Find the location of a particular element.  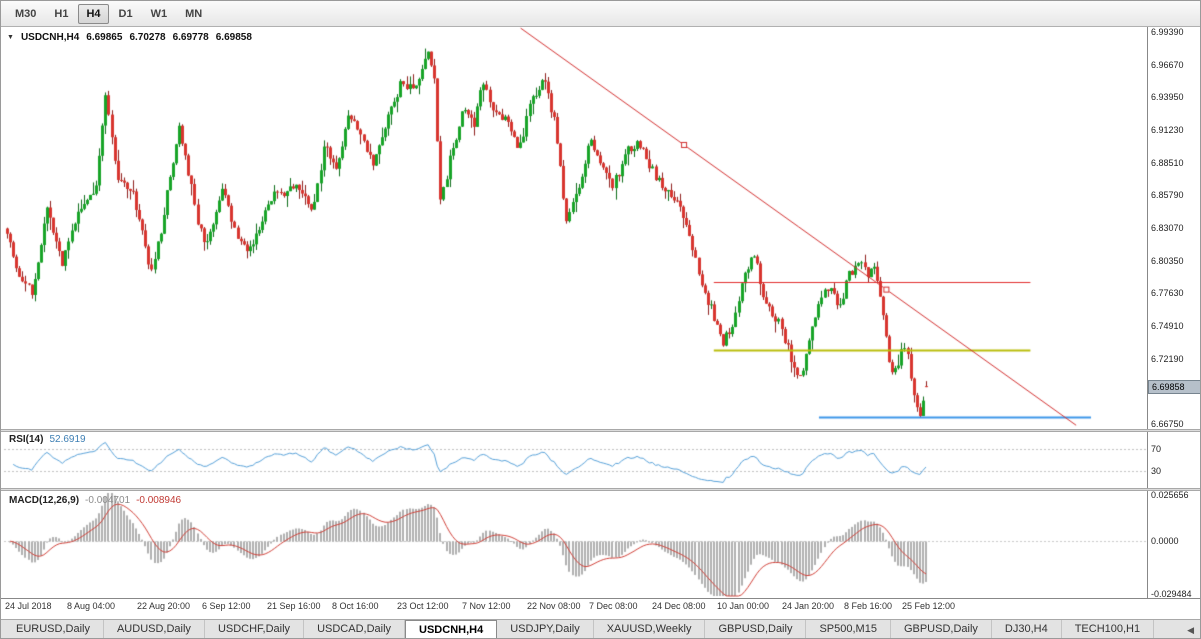

tab-gbpusd-daily: GBPUSD,Daily is located at coordinates (756, 629).